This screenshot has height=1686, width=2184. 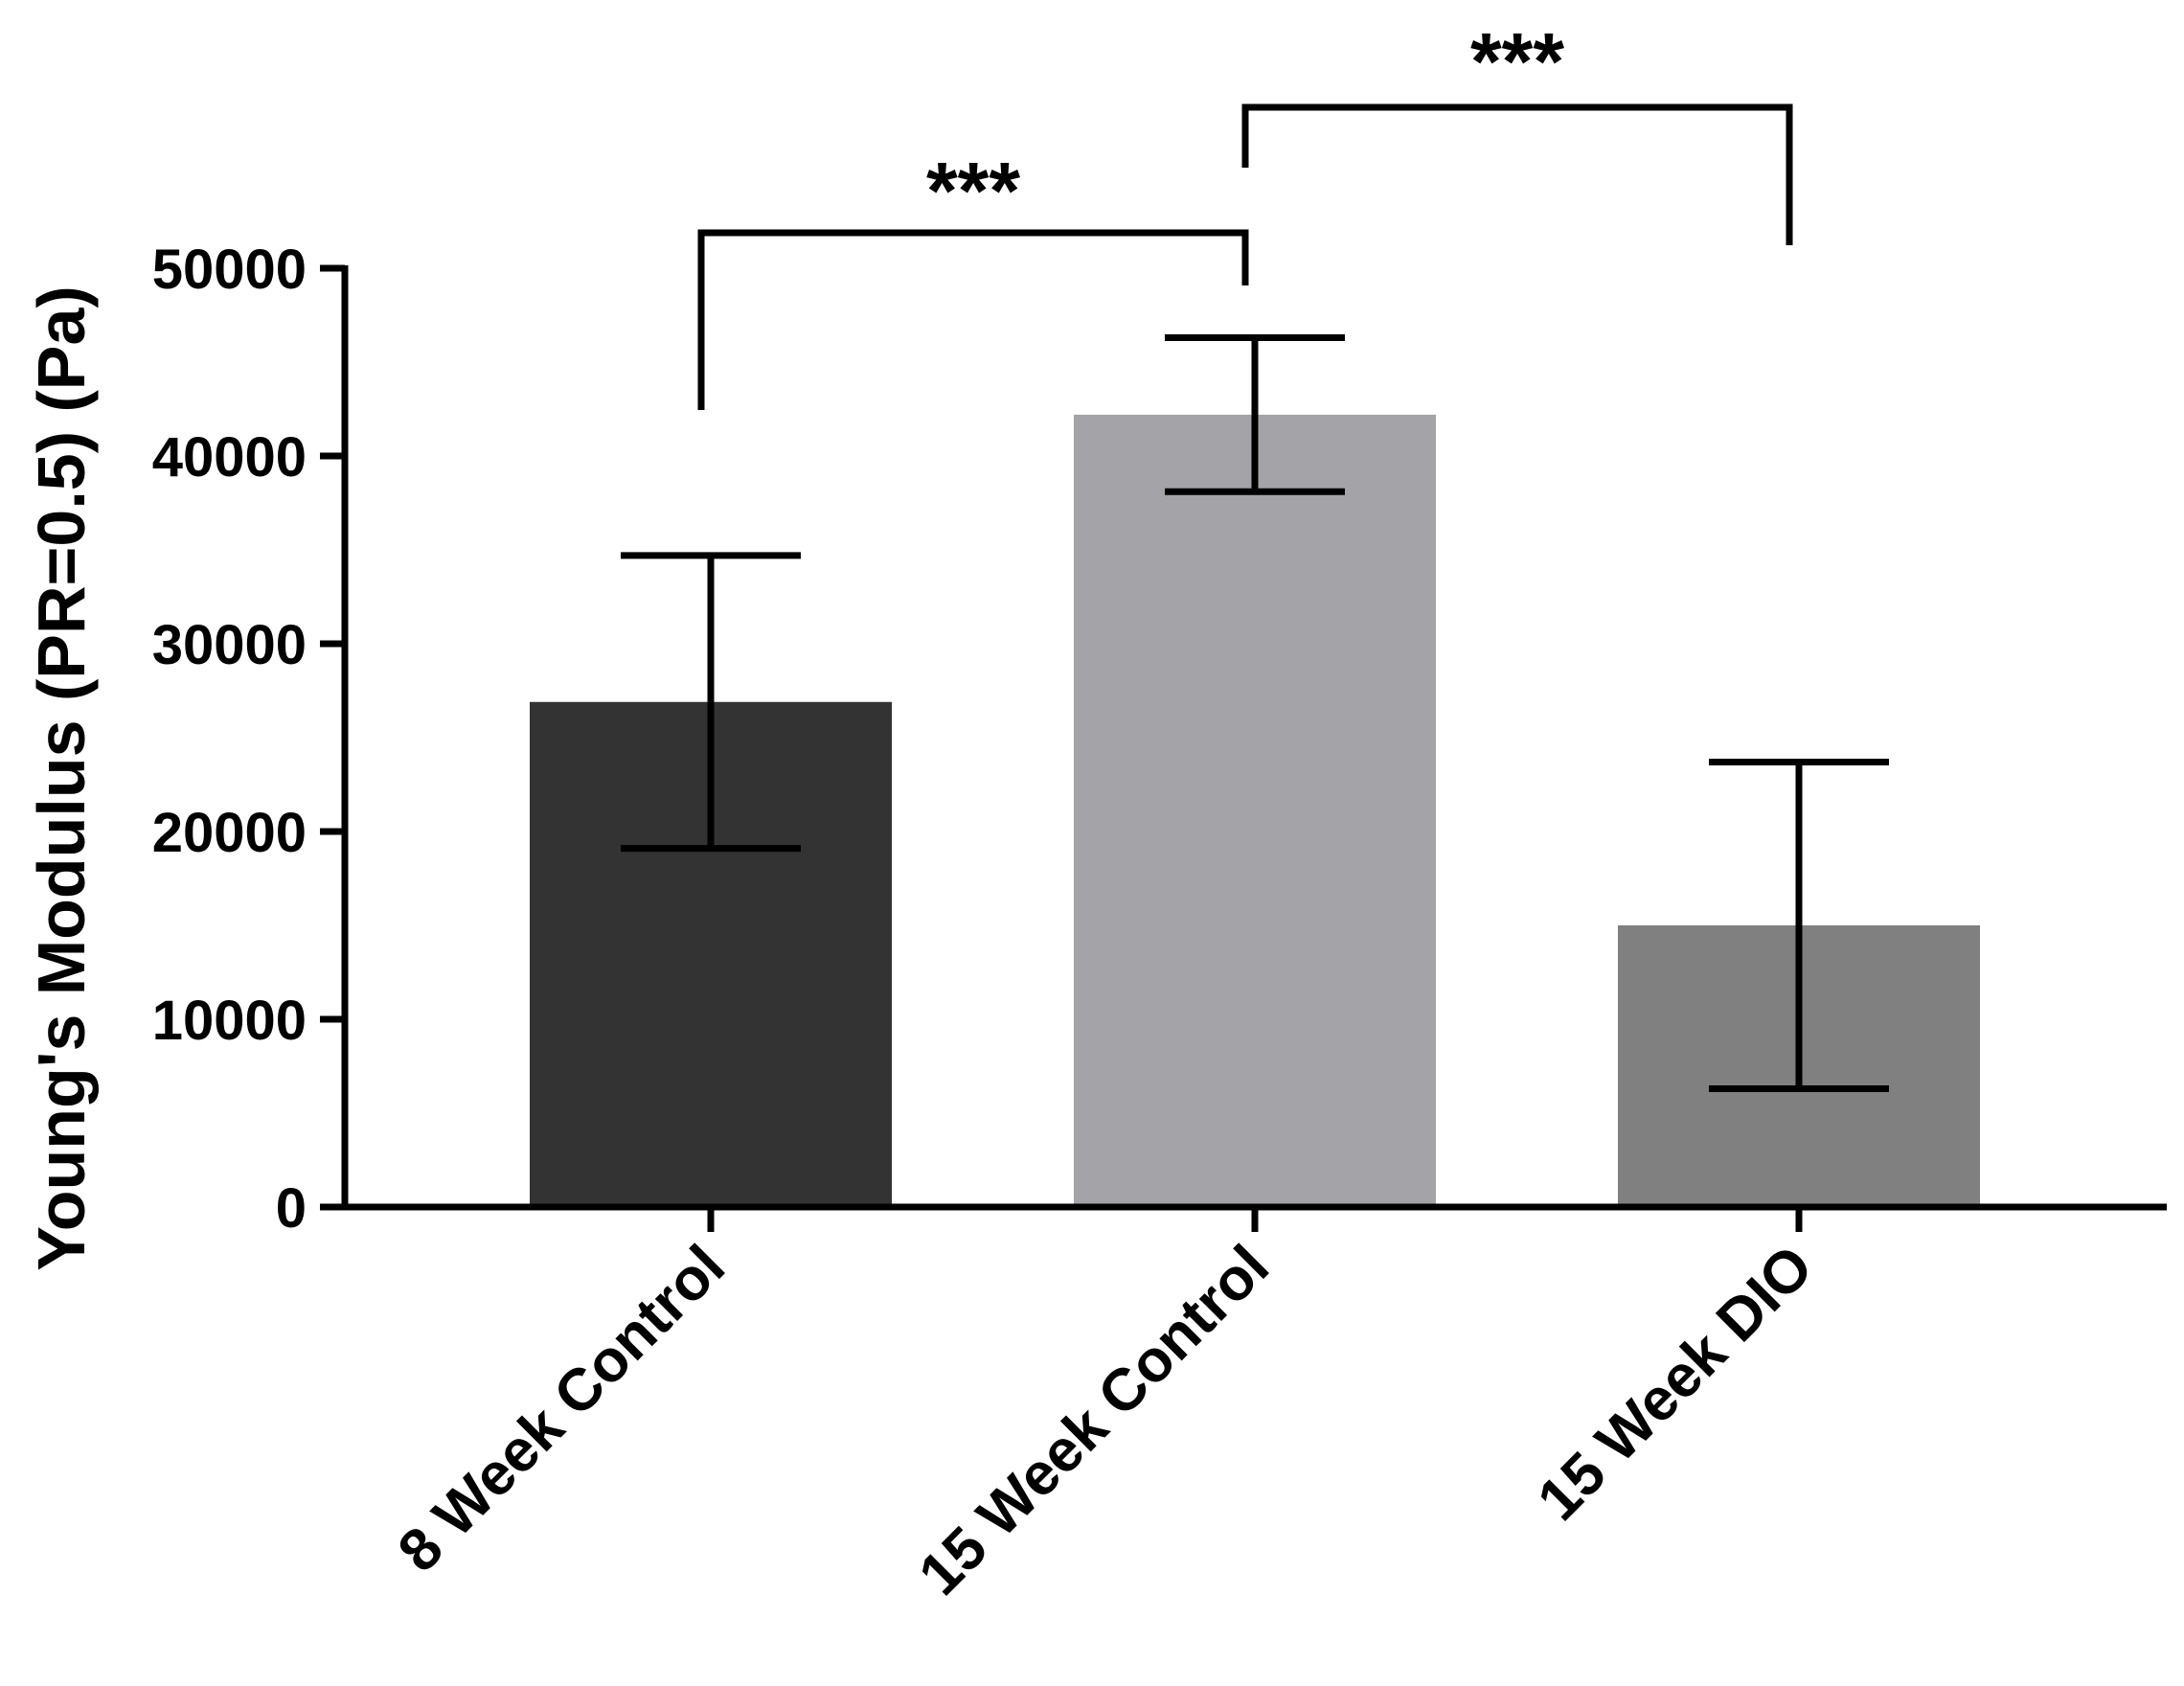 What do you see at coordinates (61, 777) in the screenshot?
I see `y-axis-label: Young's Modulus (PR=0.5) (Pa)` at bounding box center [61, 777].